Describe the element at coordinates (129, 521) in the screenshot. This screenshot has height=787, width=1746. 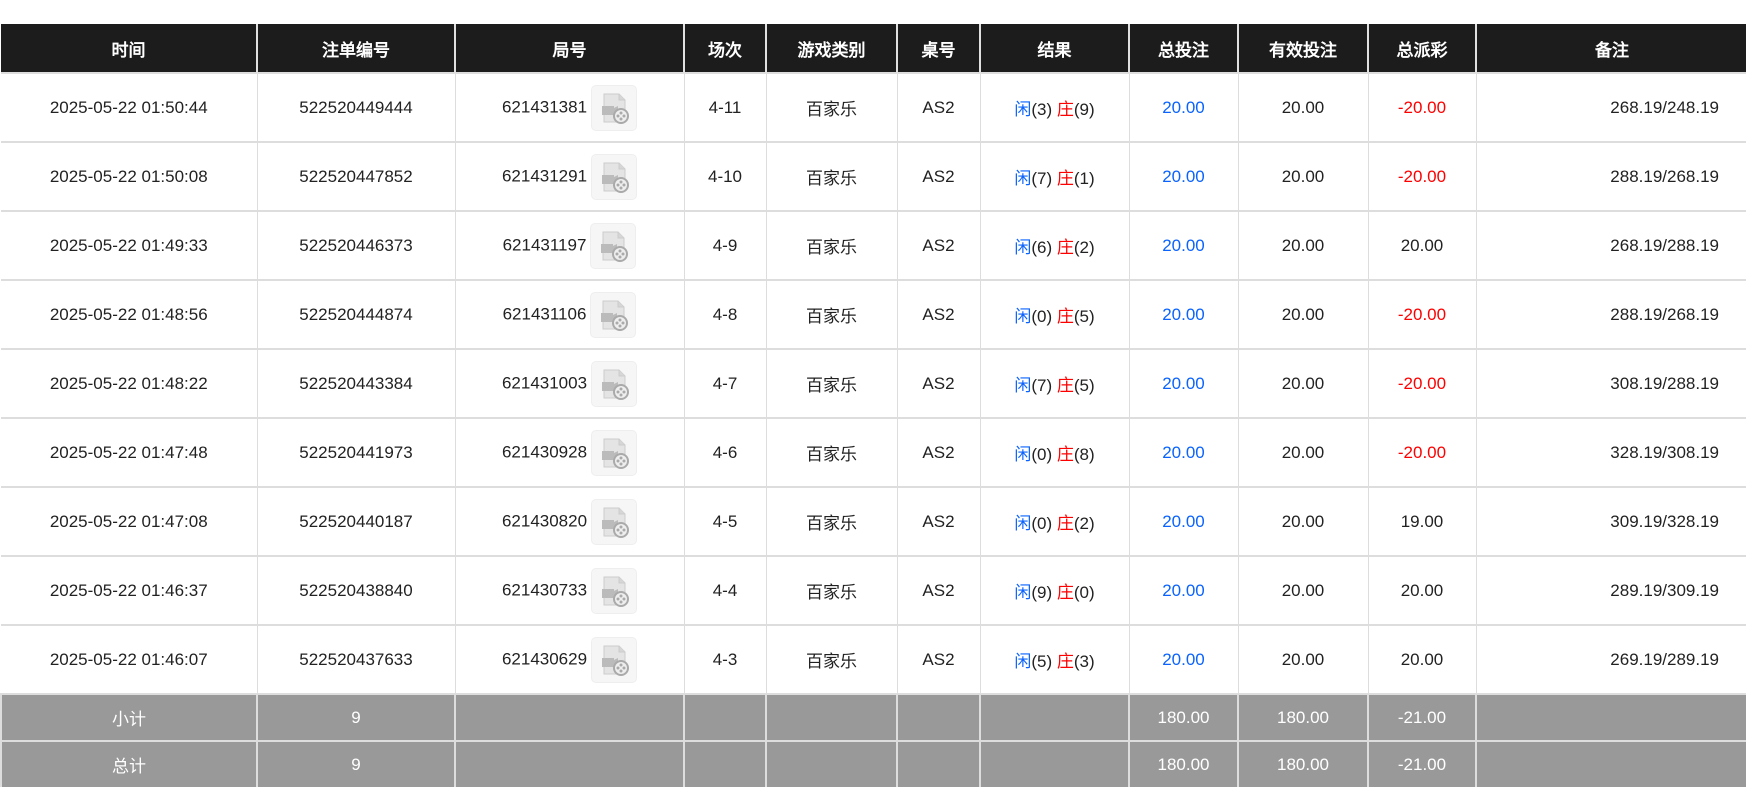
I see `cell-time: 2025-05-22 01:47:08` at that location.